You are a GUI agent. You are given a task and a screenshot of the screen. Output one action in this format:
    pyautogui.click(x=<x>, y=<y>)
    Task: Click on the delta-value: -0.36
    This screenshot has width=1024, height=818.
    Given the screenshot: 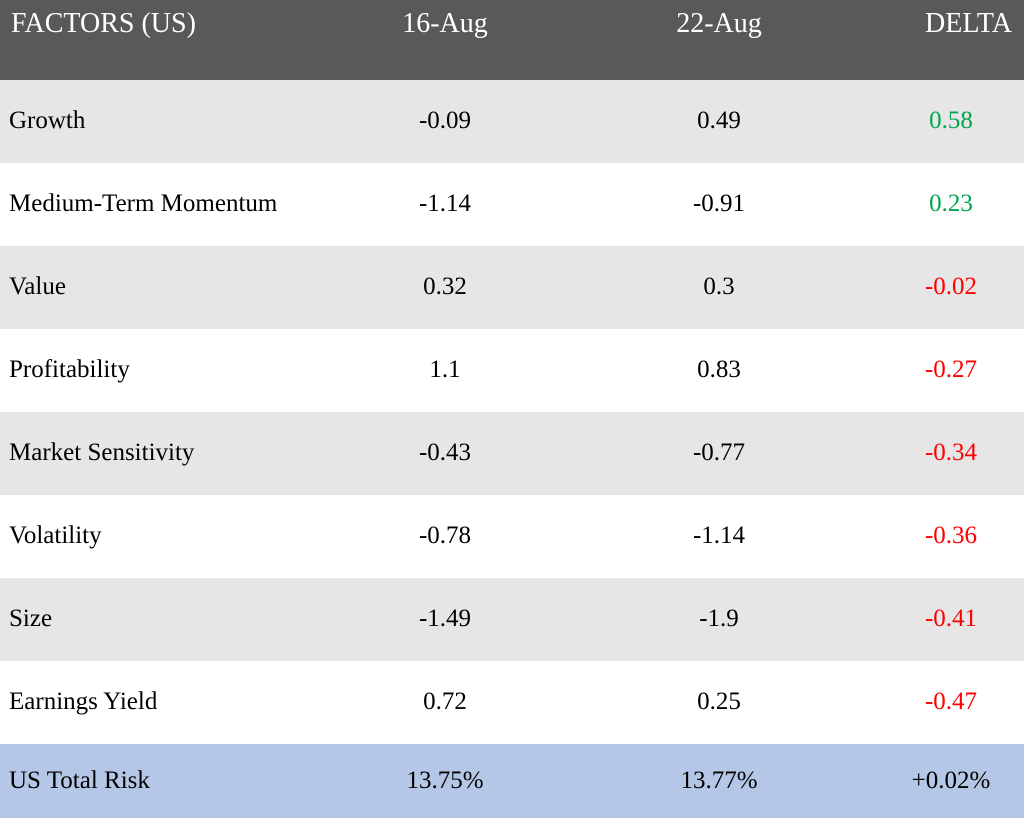 What is the action you would take?
    pyautogui.click(x=951, y=536)
    